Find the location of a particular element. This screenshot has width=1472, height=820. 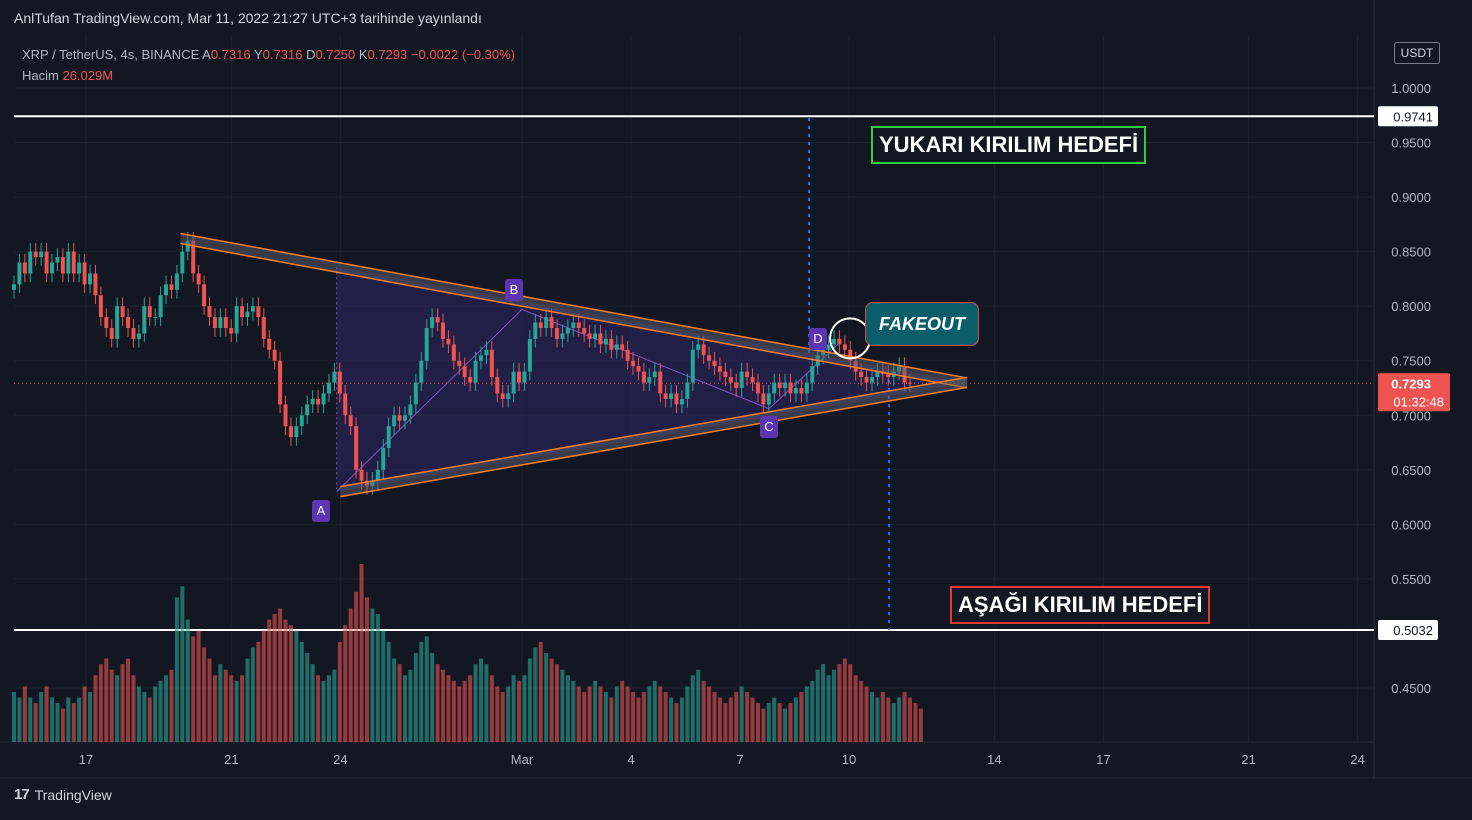

tradingview-branding: 17 TradingView is located at coordinates (63, 794).